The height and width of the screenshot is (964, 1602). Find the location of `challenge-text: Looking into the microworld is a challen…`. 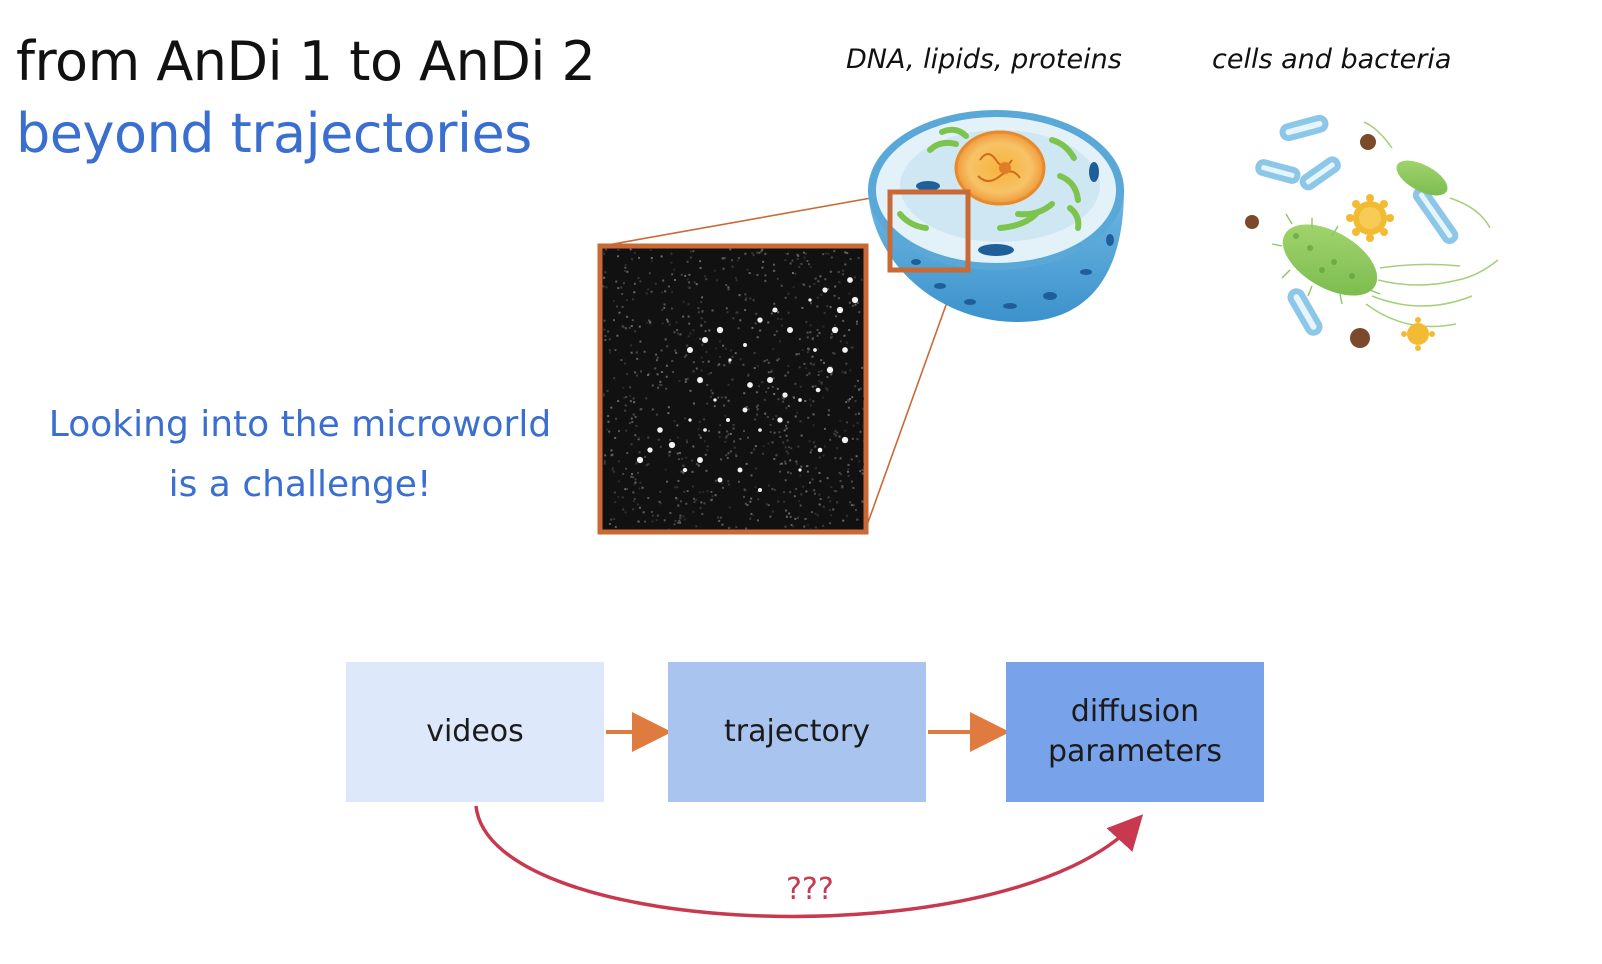

challenge-text: Looking into the microworld is a challen… is located at coordinates (300, 455).